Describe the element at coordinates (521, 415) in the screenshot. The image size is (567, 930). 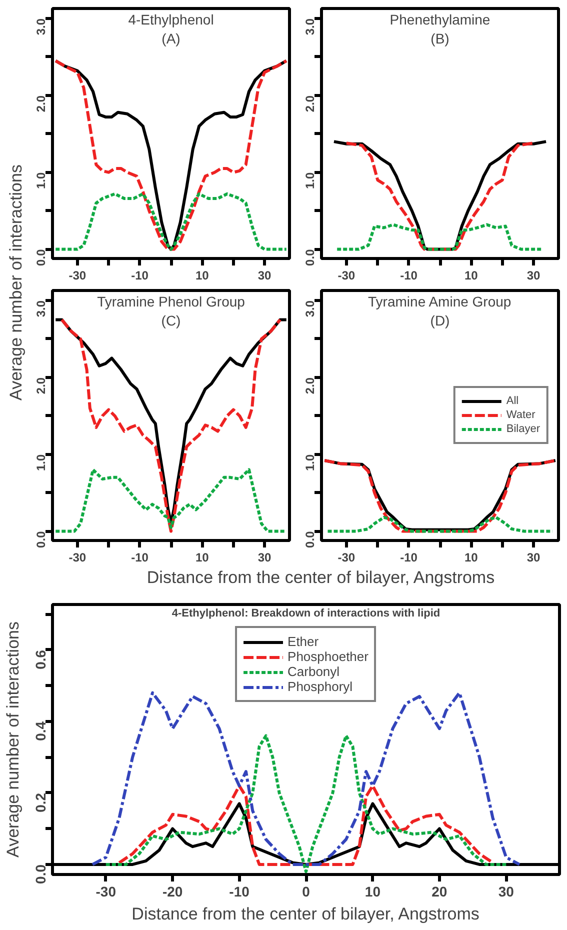
I see `legend-label: Water` at that location.